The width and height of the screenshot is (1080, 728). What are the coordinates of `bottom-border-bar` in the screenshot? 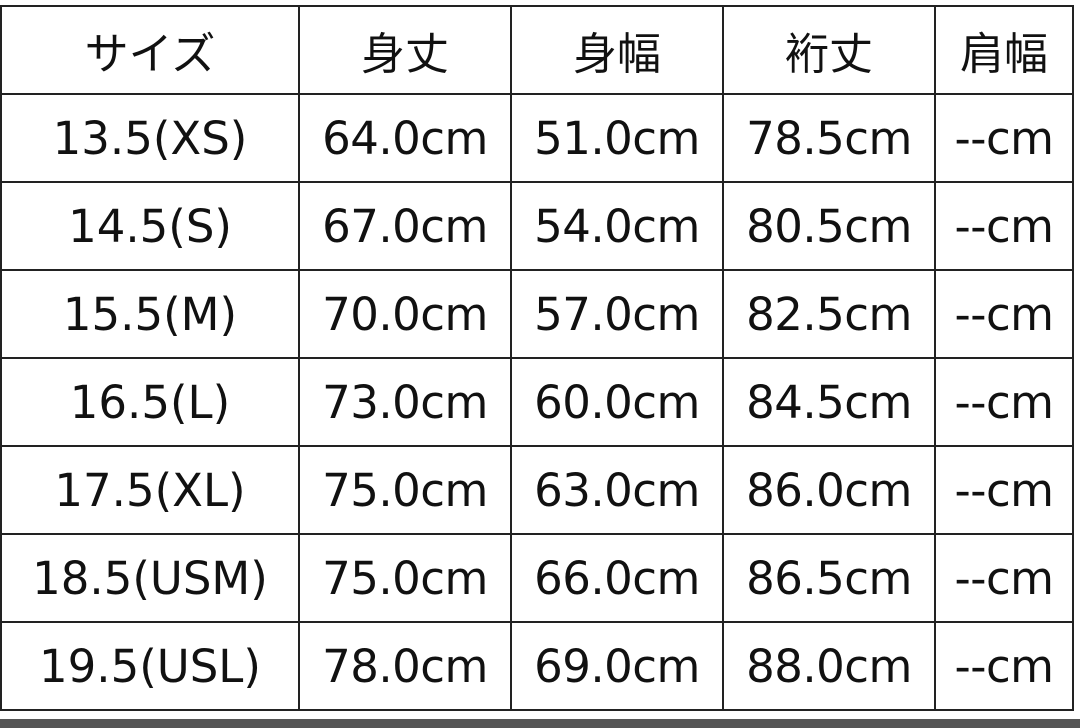 It's located at (540, 723).